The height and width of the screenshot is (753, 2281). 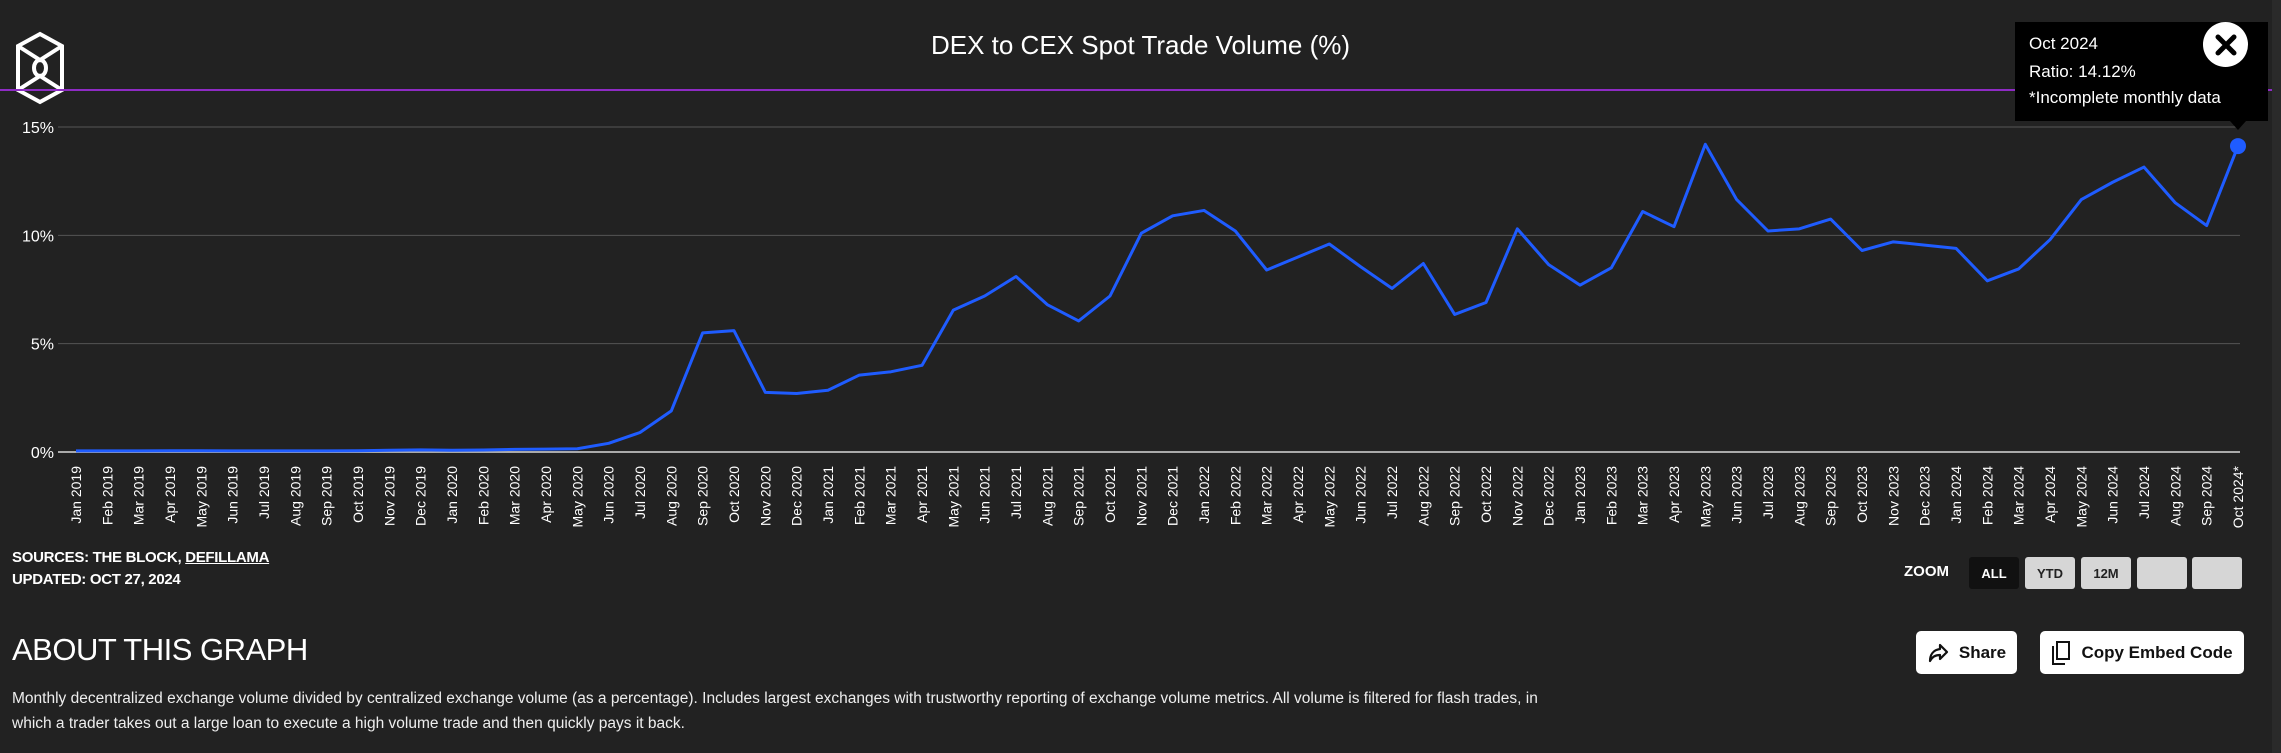 I want to click on share-label: Share, so click(x=1982, y=652).